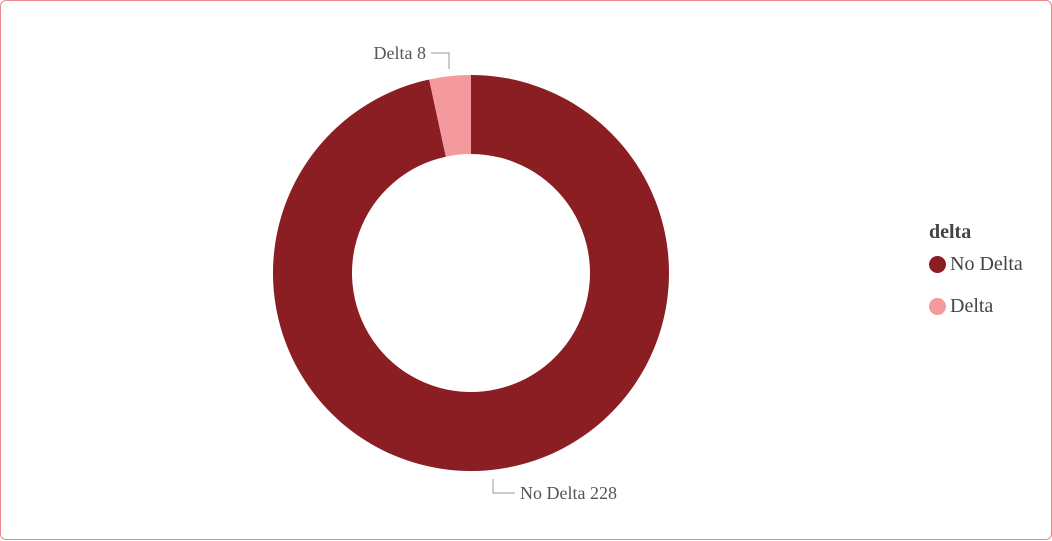 The image size is (1052, 541). Describe the element at coordinates (400, 53) in the screenshot. I see `data-label: Delta 8` at that location.